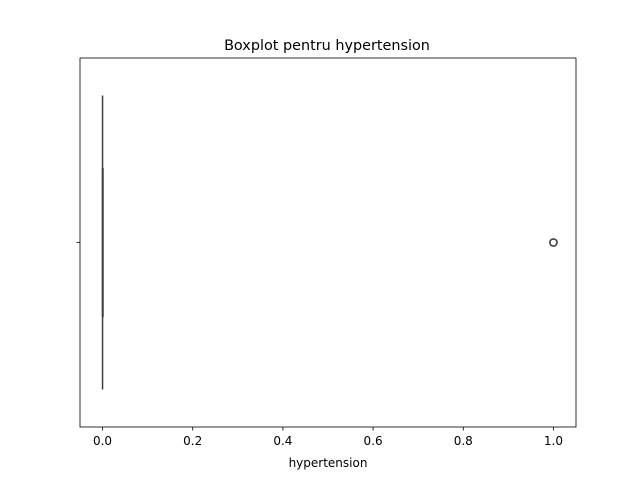 This screenshot has width=640, height=484. What do you see at coordinates (327, 46) in the screenshot?
I see `chart-title: Boxplot pentru hypertension` at bounding box center [327, 46].